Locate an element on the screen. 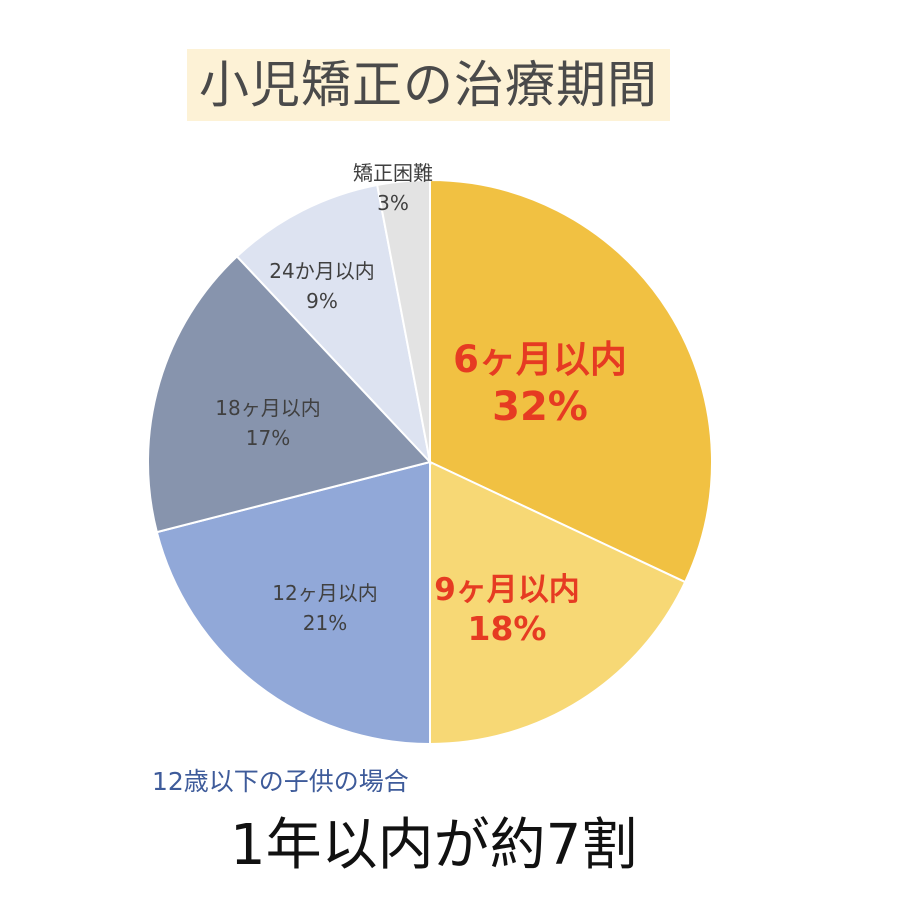  slice-value-label: 17% is located at coordinates (268, 438).